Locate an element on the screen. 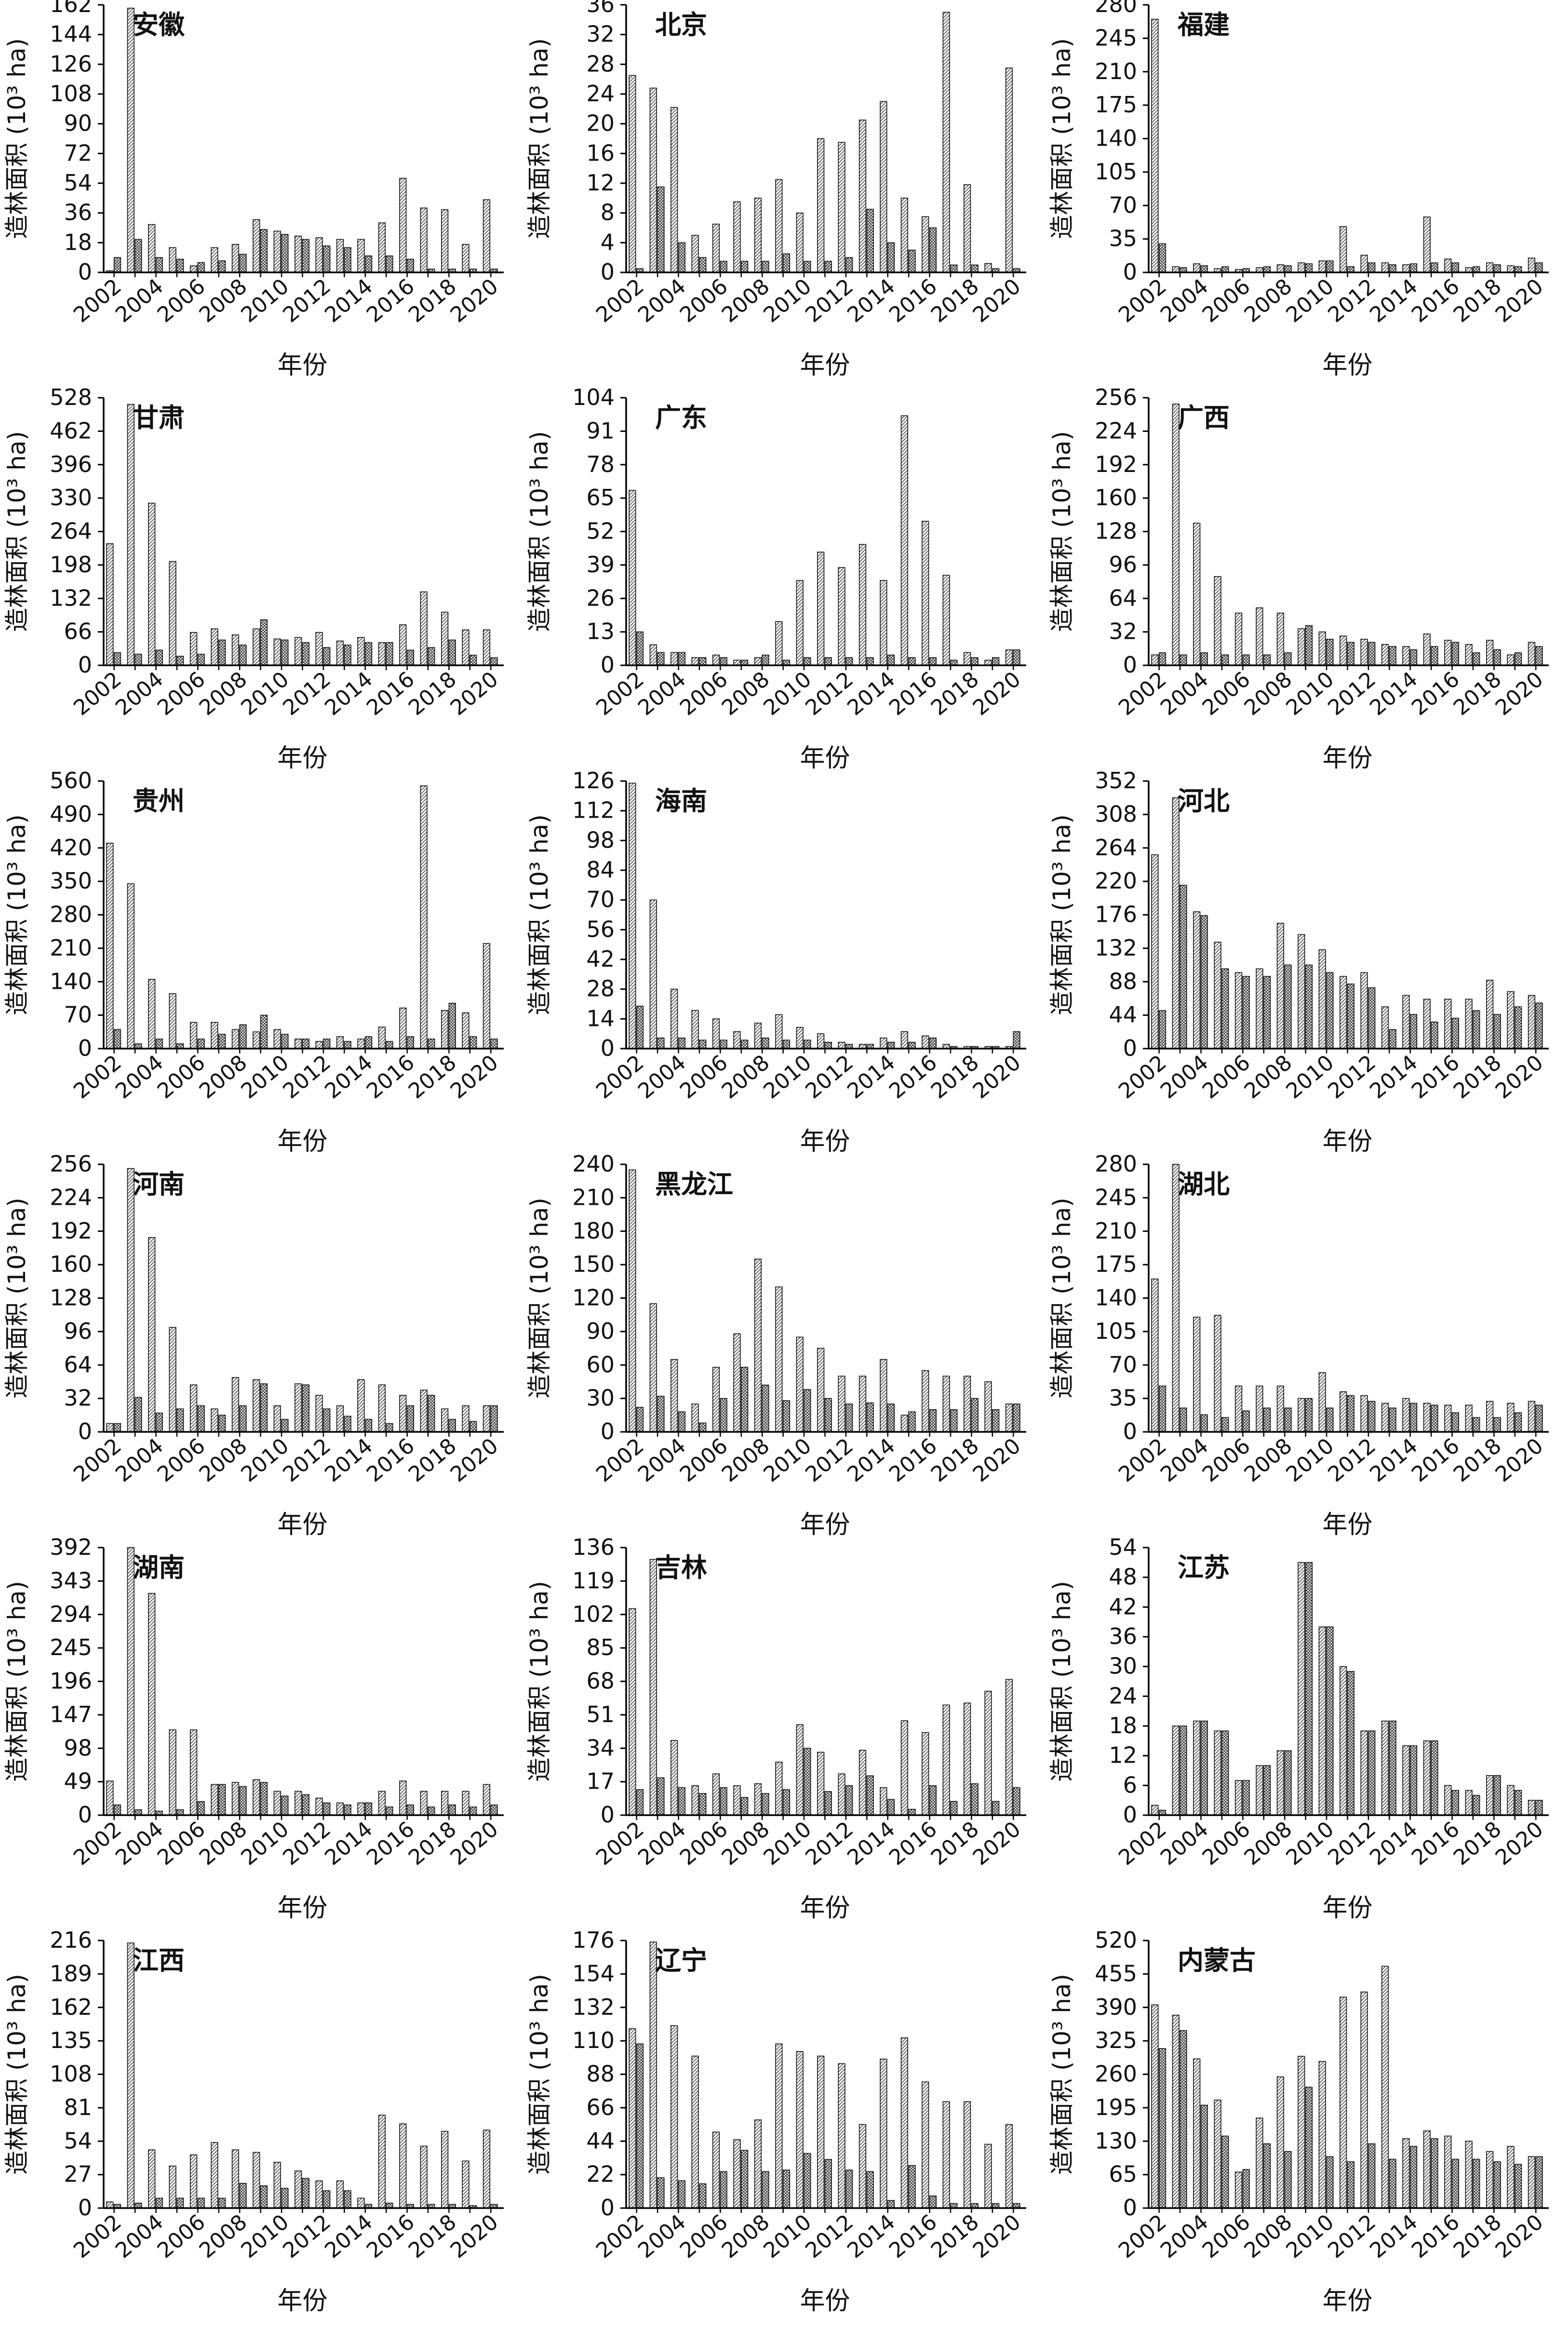 This screenshot has height=2345, width=1568. y-tick-label: 28 is located at coordinates (600, 989).